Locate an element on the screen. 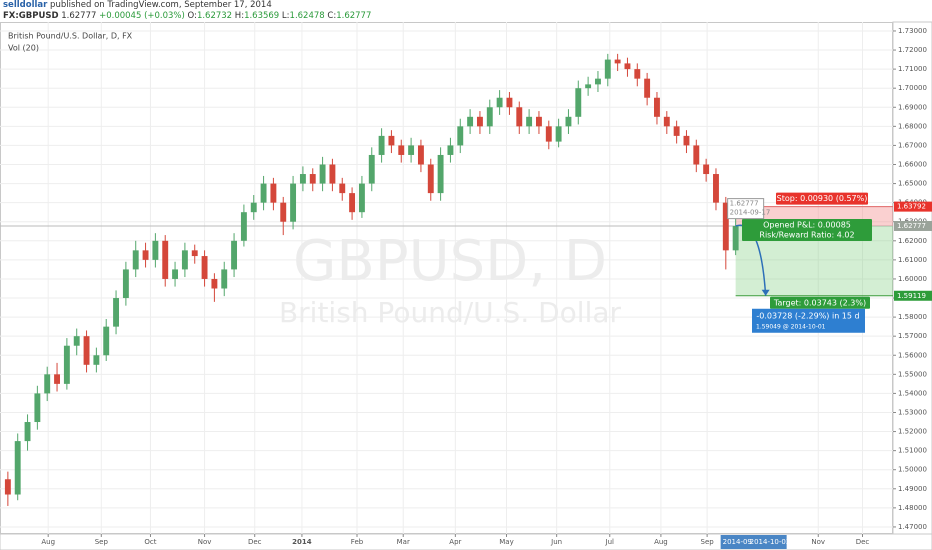 The height and width of the screenshot is (550, 932). y-tick-label: 1.49000 is located at coordinates (912, 489).